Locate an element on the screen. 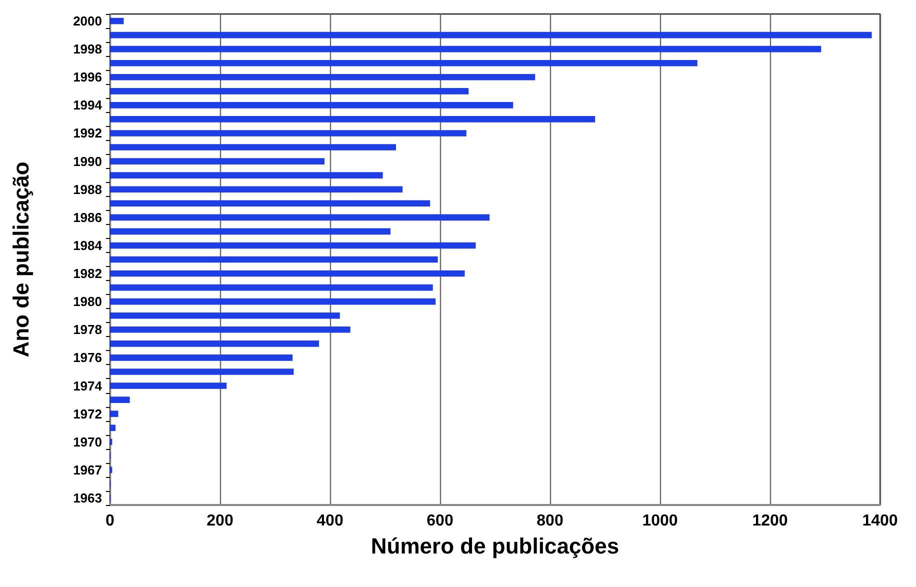 This screenshot has height=587, width=916. y-tick-label: 1998 is located at coordinates (87, 49).